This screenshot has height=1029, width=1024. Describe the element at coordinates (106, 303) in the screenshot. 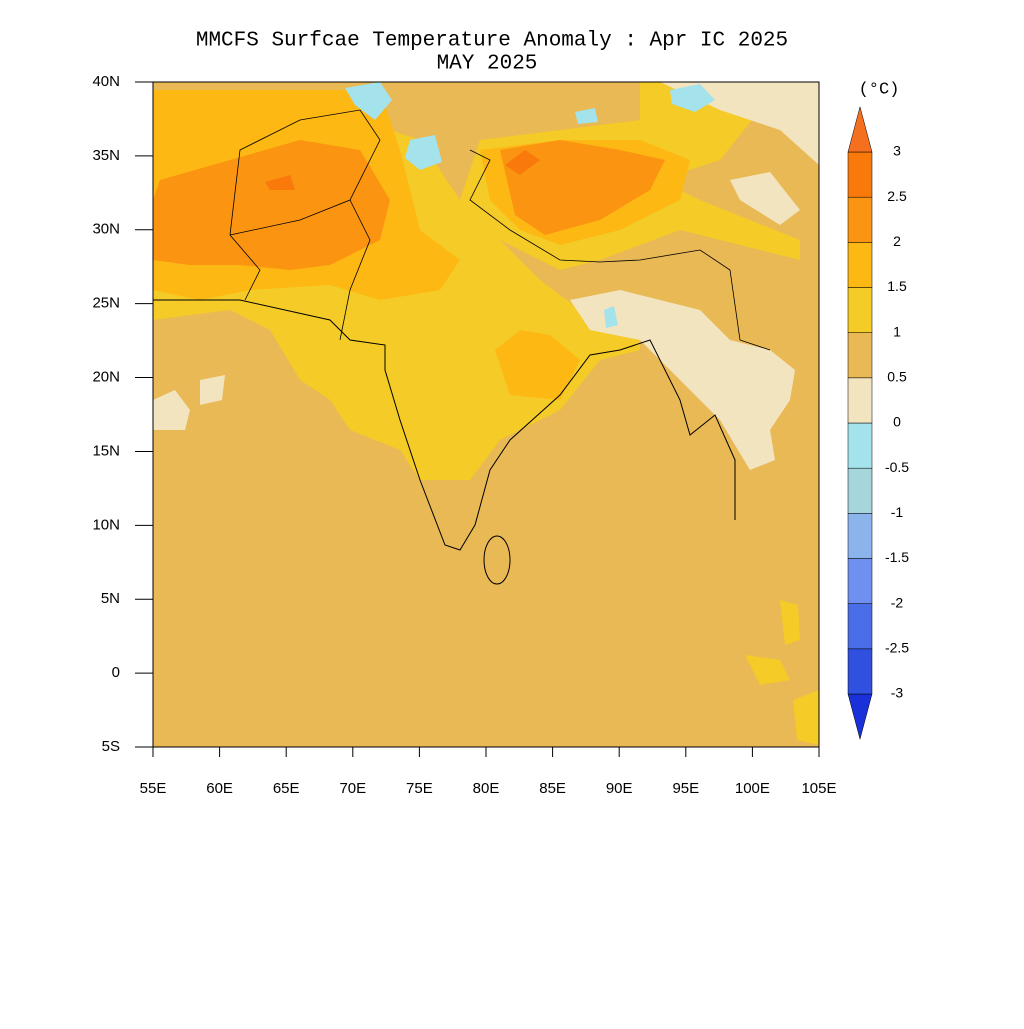

I see `y-tick-label: 25N` at that location.